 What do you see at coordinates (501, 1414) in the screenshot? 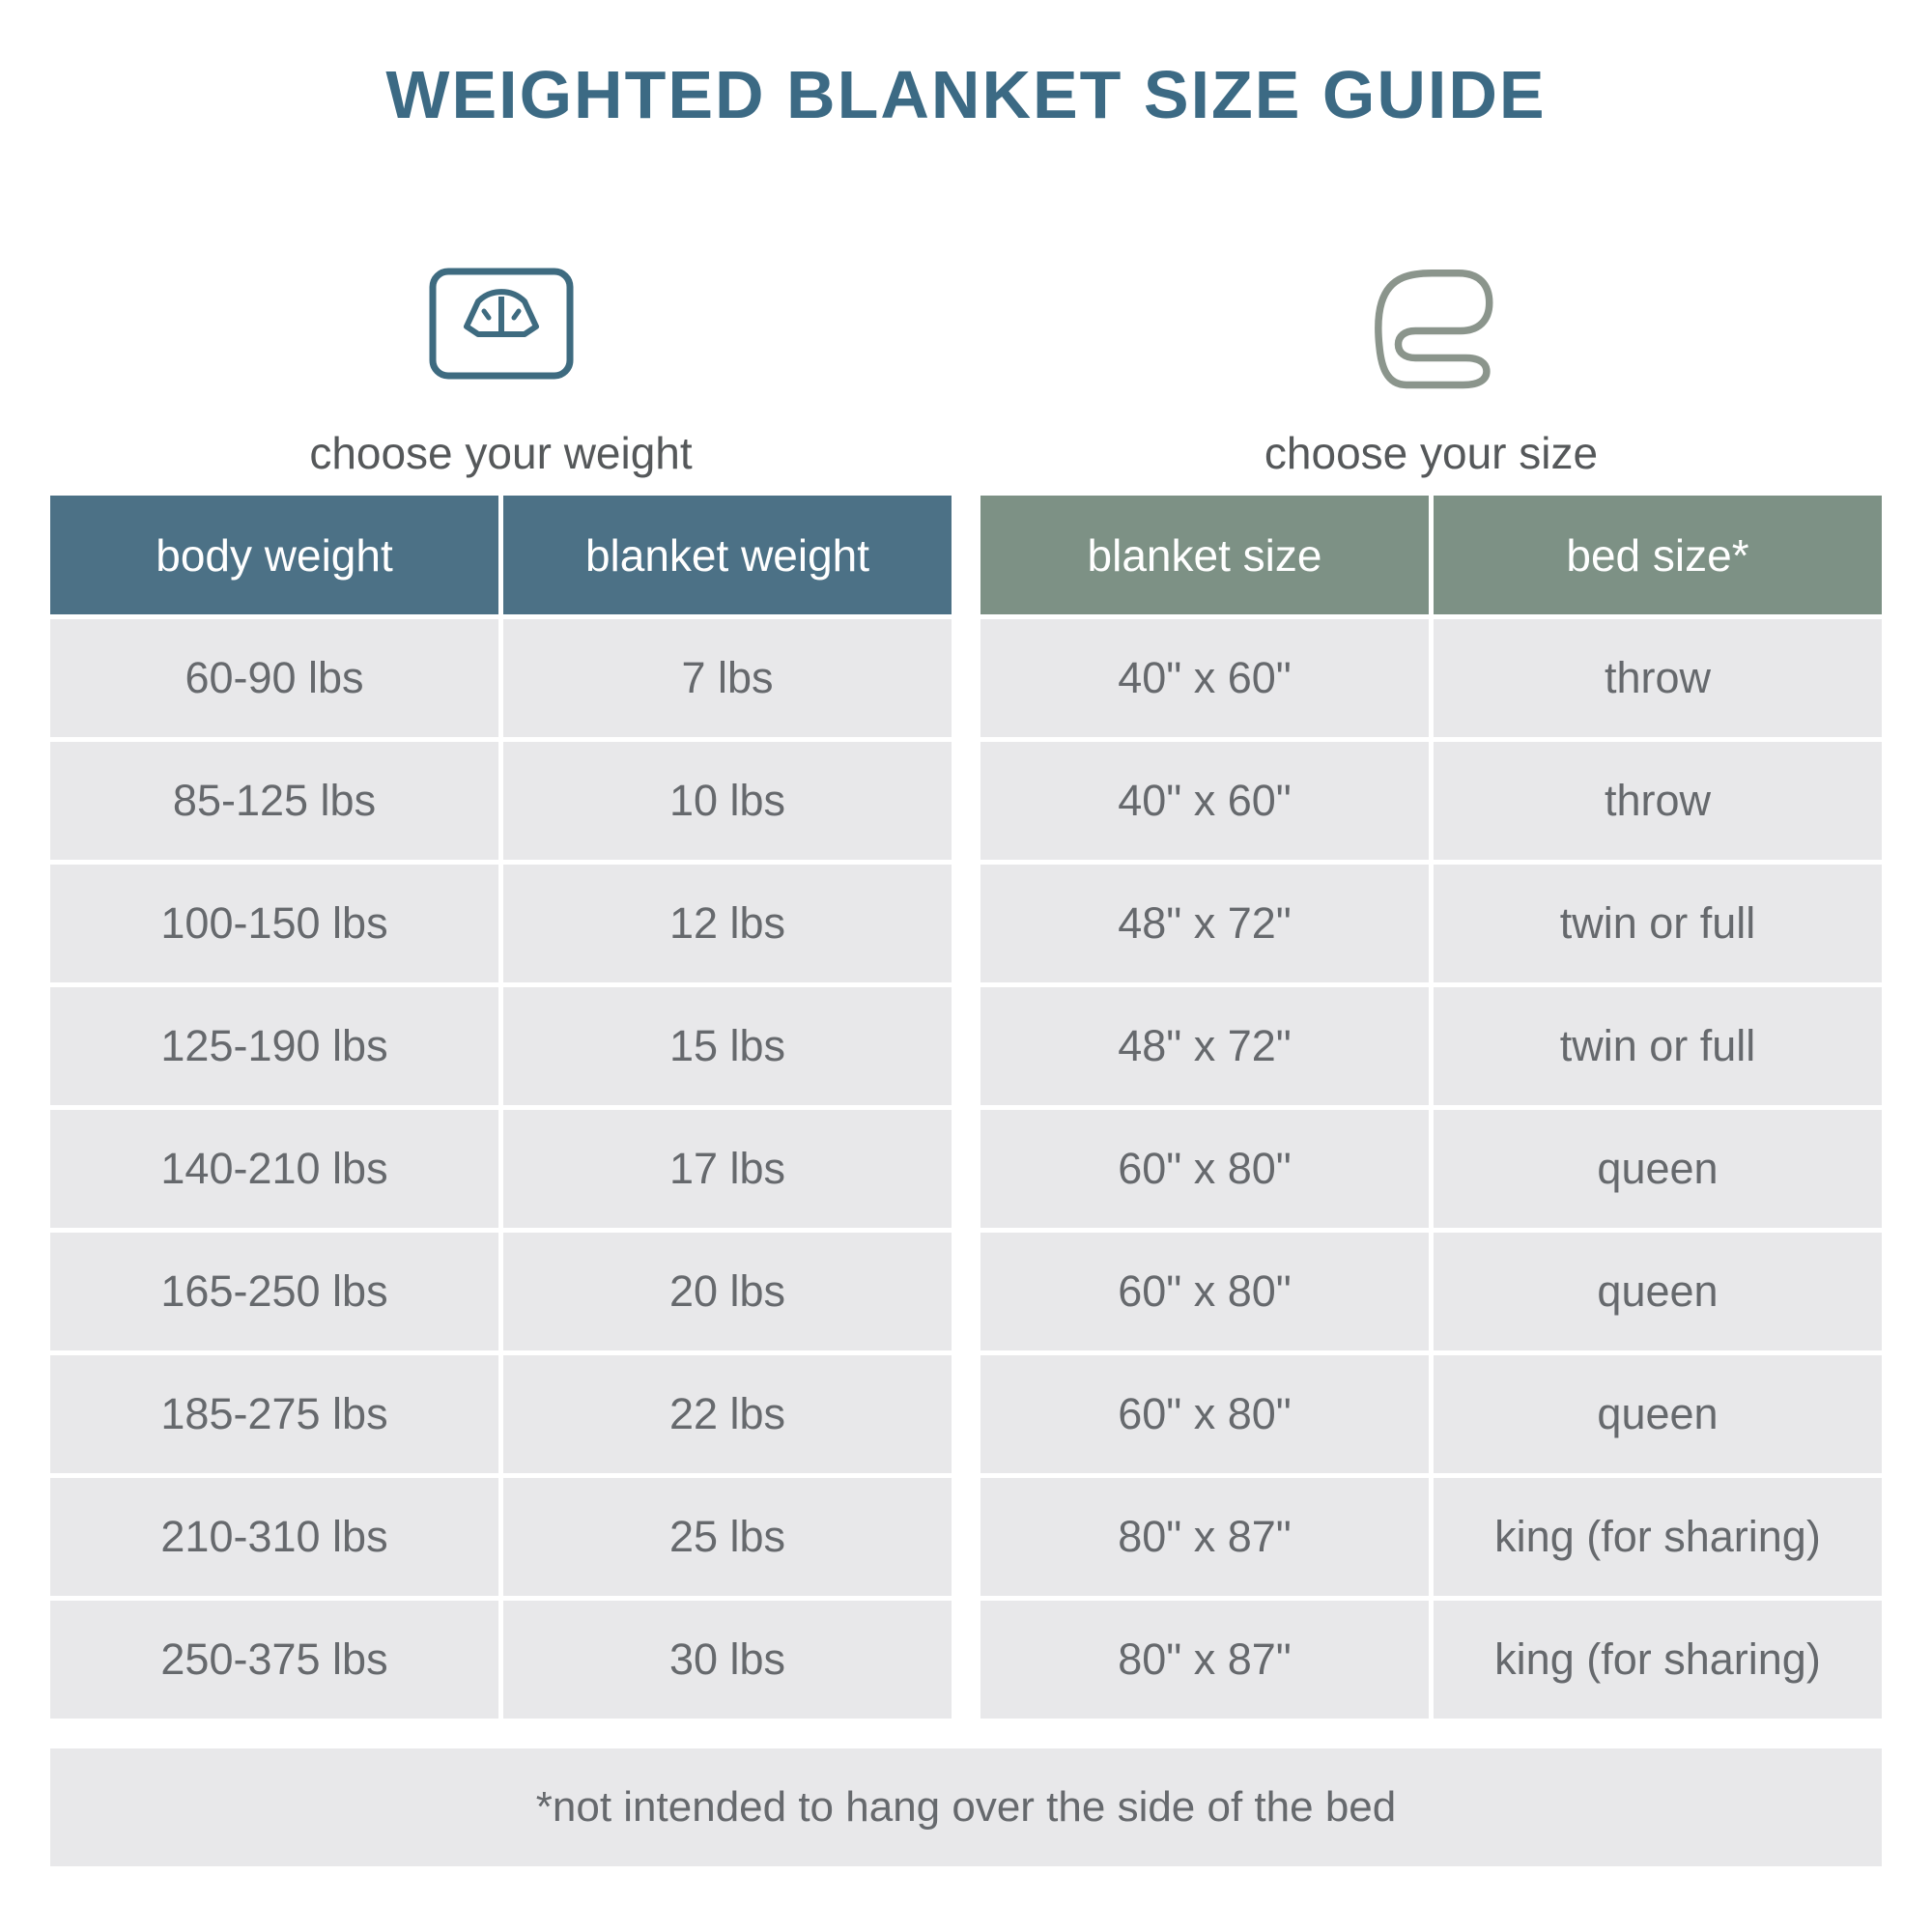
I see `table-row: 185-275 lbs 22 lbs` at bounding box center [501, 1414].